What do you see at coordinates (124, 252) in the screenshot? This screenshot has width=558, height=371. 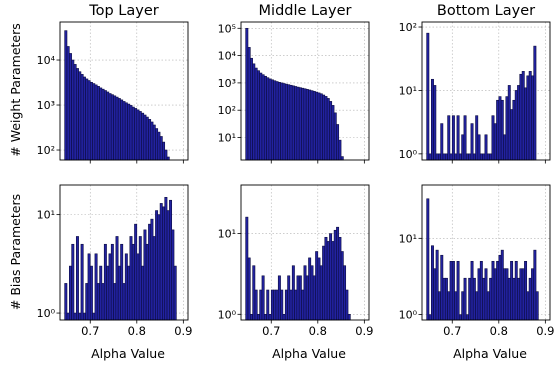 I see `panel-frame` at bounding box center [124, 252].